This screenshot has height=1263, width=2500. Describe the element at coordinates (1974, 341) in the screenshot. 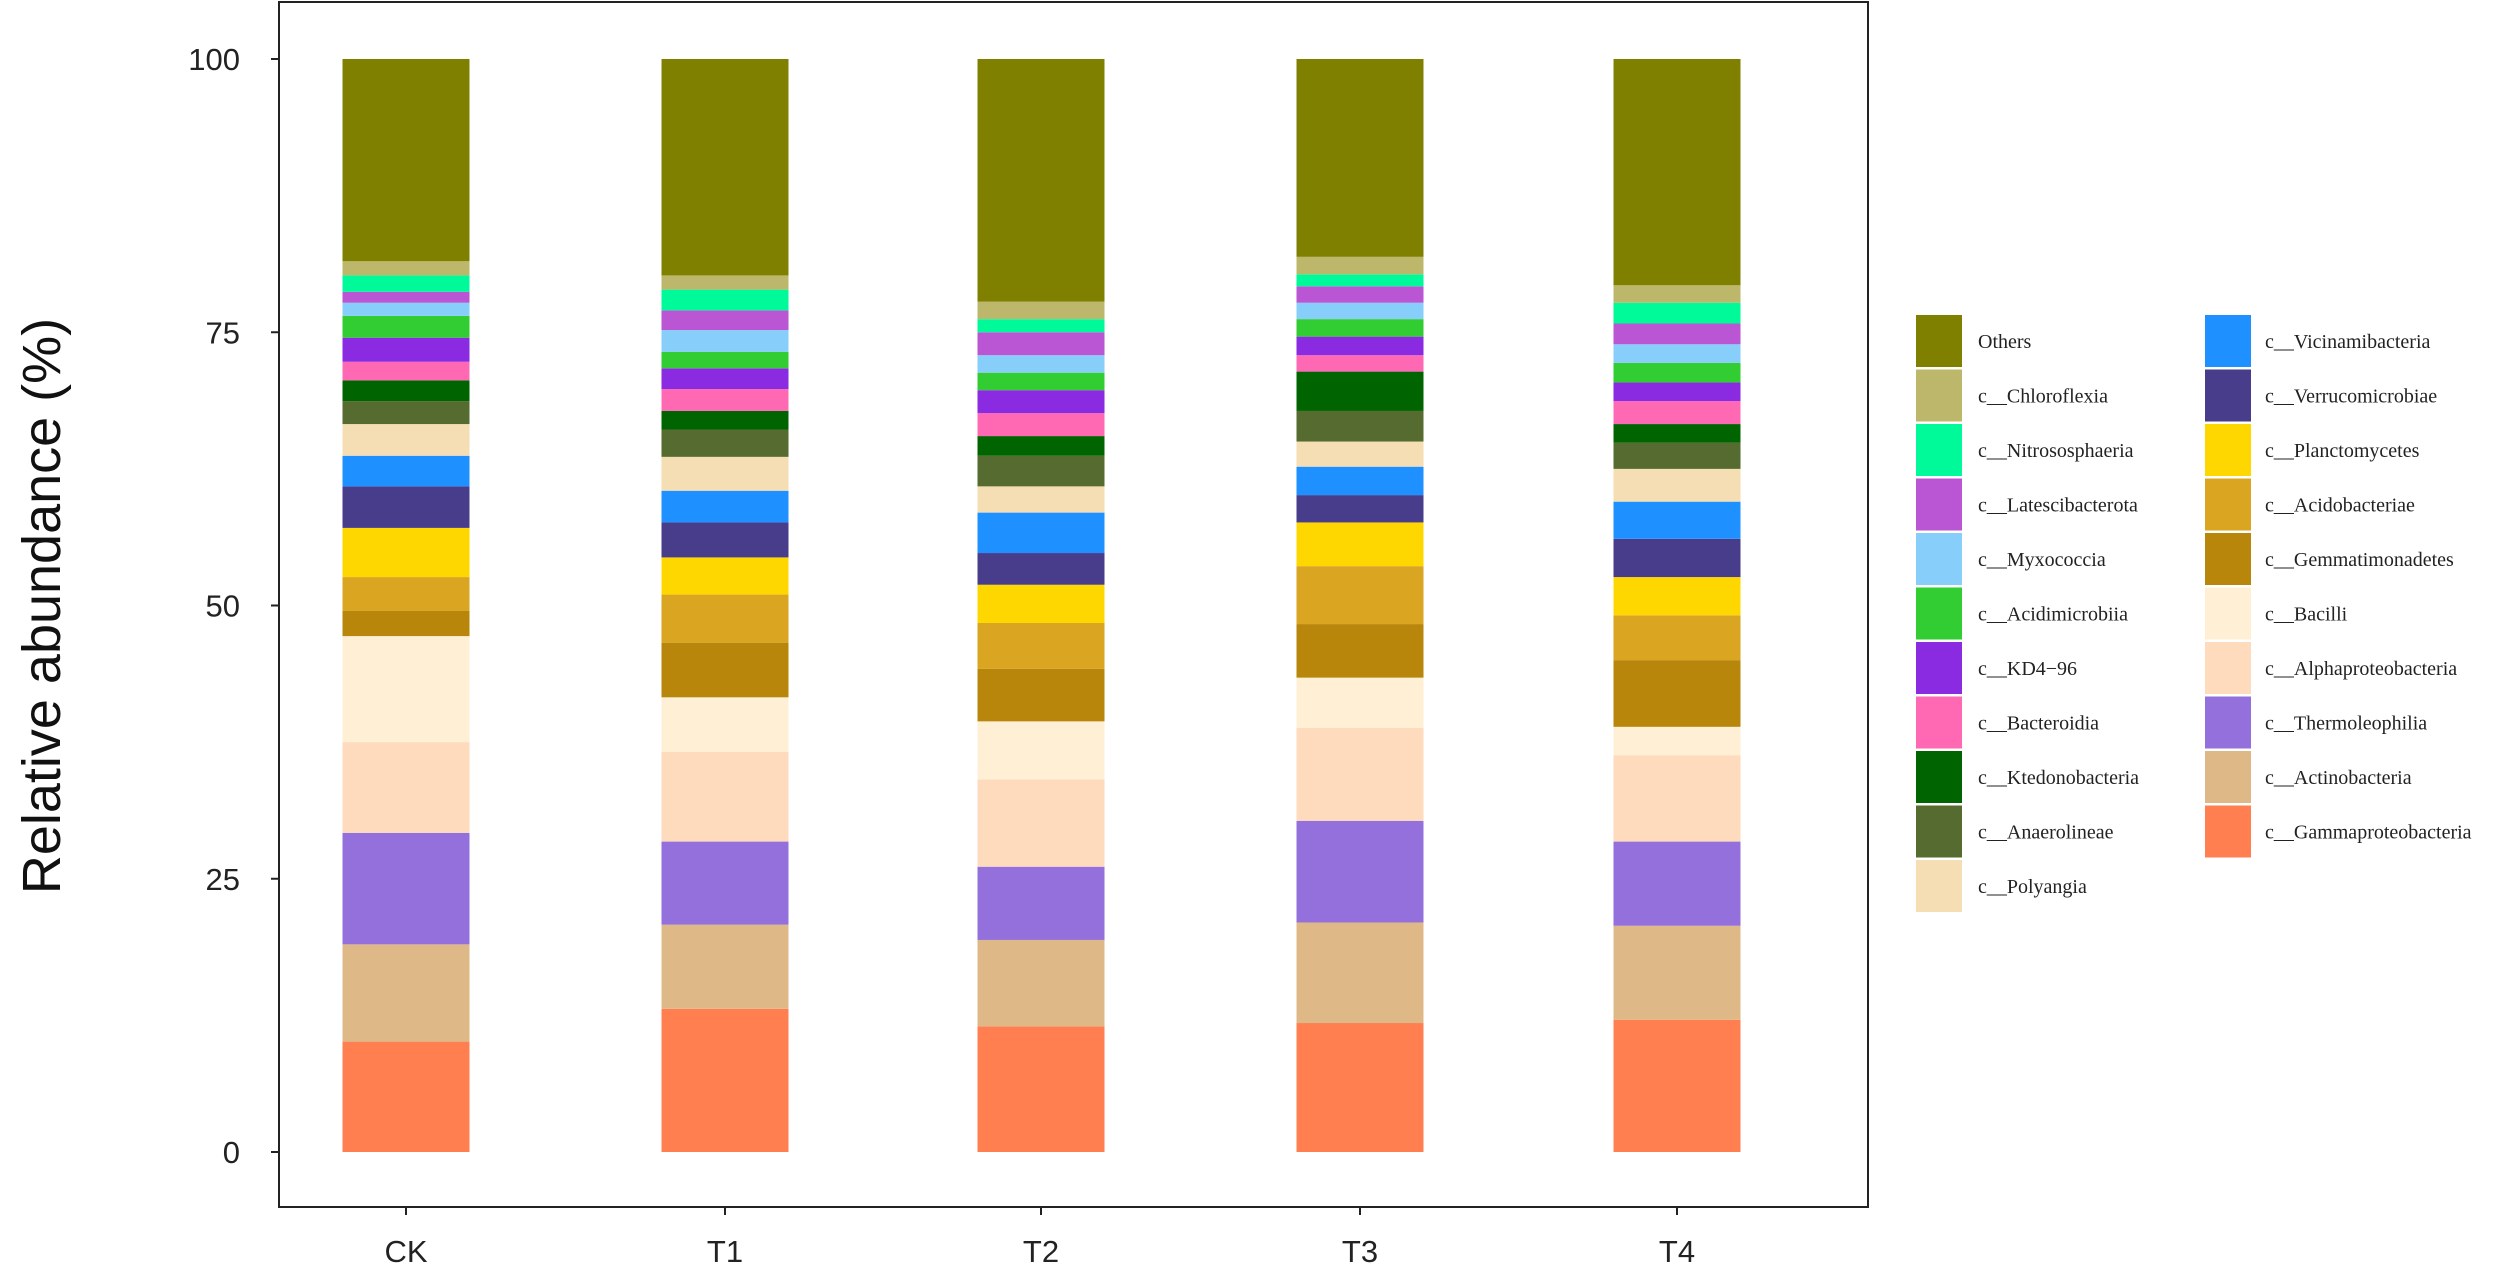

I see `legend-item: Others` at that location.